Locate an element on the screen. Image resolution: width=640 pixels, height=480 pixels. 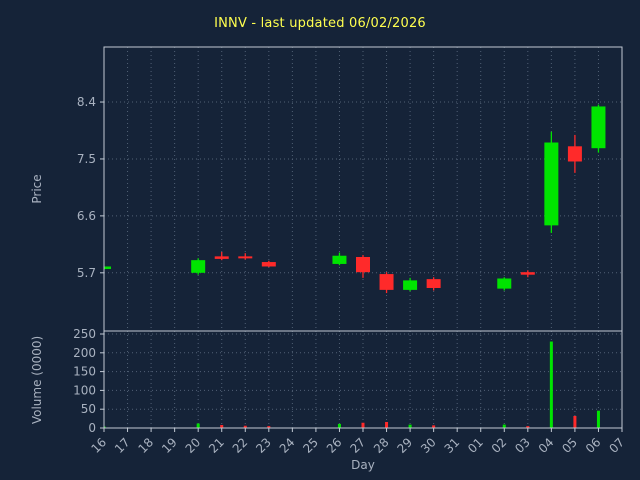
price-tick-label: 6.6 is located at coordinates (86, 216).